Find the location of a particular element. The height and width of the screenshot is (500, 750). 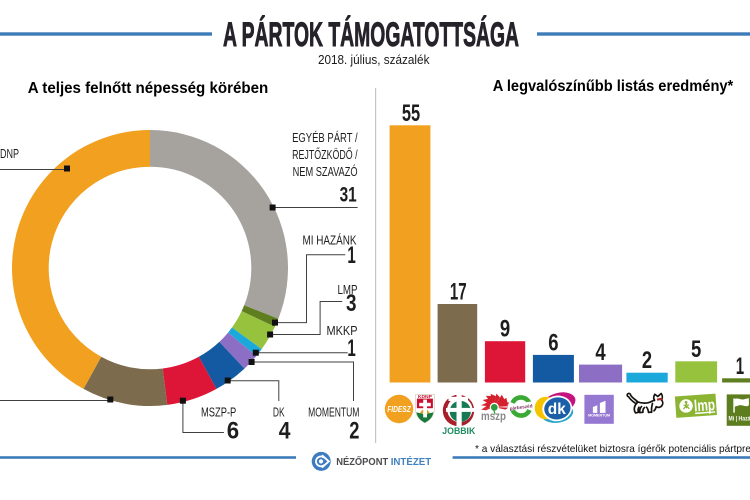

svg-text: 3 is located at coordinates (351, 303).